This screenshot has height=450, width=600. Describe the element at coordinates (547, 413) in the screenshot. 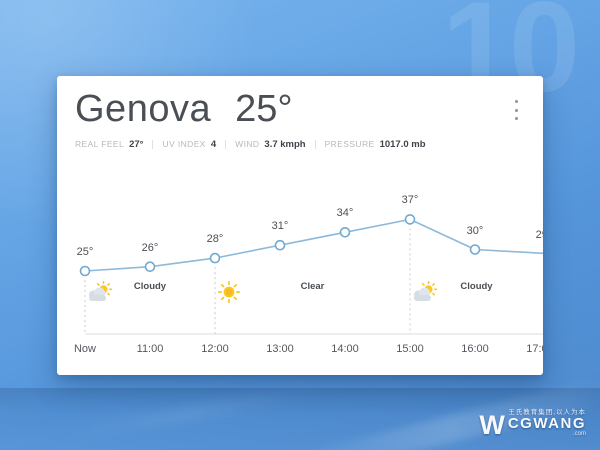

I see `brand-tagline: 王氏教育集团,以人为本` at that location.